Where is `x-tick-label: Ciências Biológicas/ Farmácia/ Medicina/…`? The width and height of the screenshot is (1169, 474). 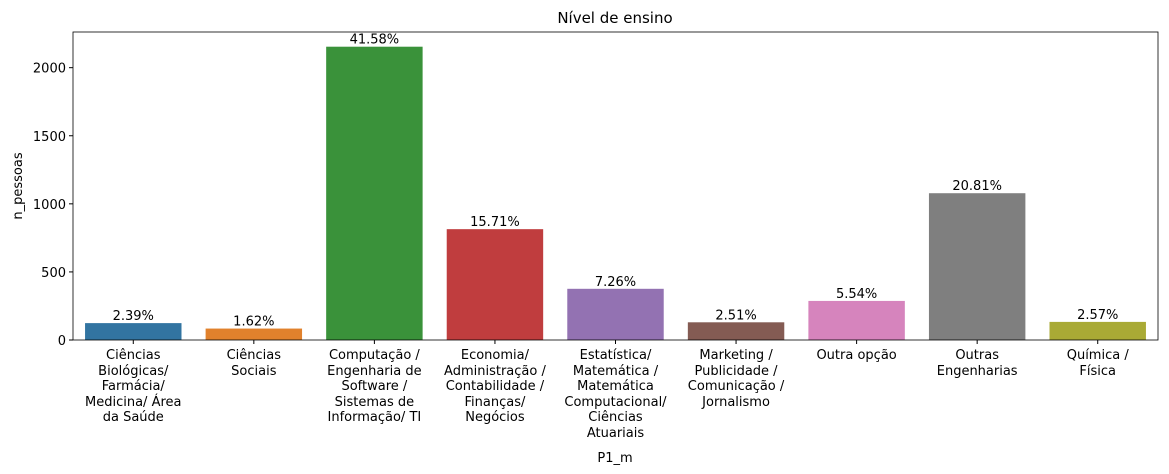 x-tick-label: Ciências Biológicas/ Farmácia/ Medicina/… is located at coordinates (133, 386).